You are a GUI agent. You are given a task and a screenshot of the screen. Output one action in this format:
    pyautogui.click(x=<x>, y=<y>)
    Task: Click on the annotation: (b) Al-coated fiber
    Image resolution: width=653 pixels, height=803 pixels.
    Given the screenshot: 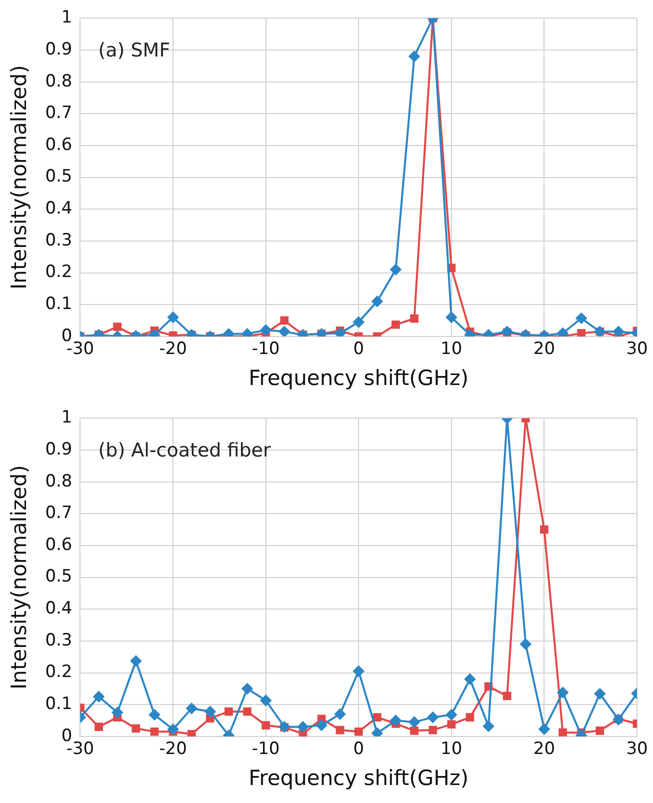 What is the action you would take?
    pyautogui.click(x=184, y=451)
    